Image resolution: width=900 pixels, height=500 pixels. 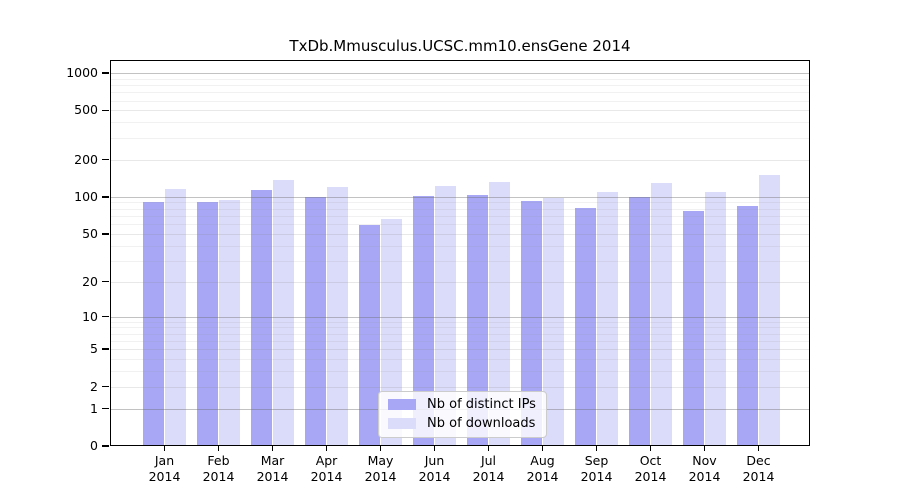 I want to click on legend-swatch-downloads, so click(x=402, y=423).